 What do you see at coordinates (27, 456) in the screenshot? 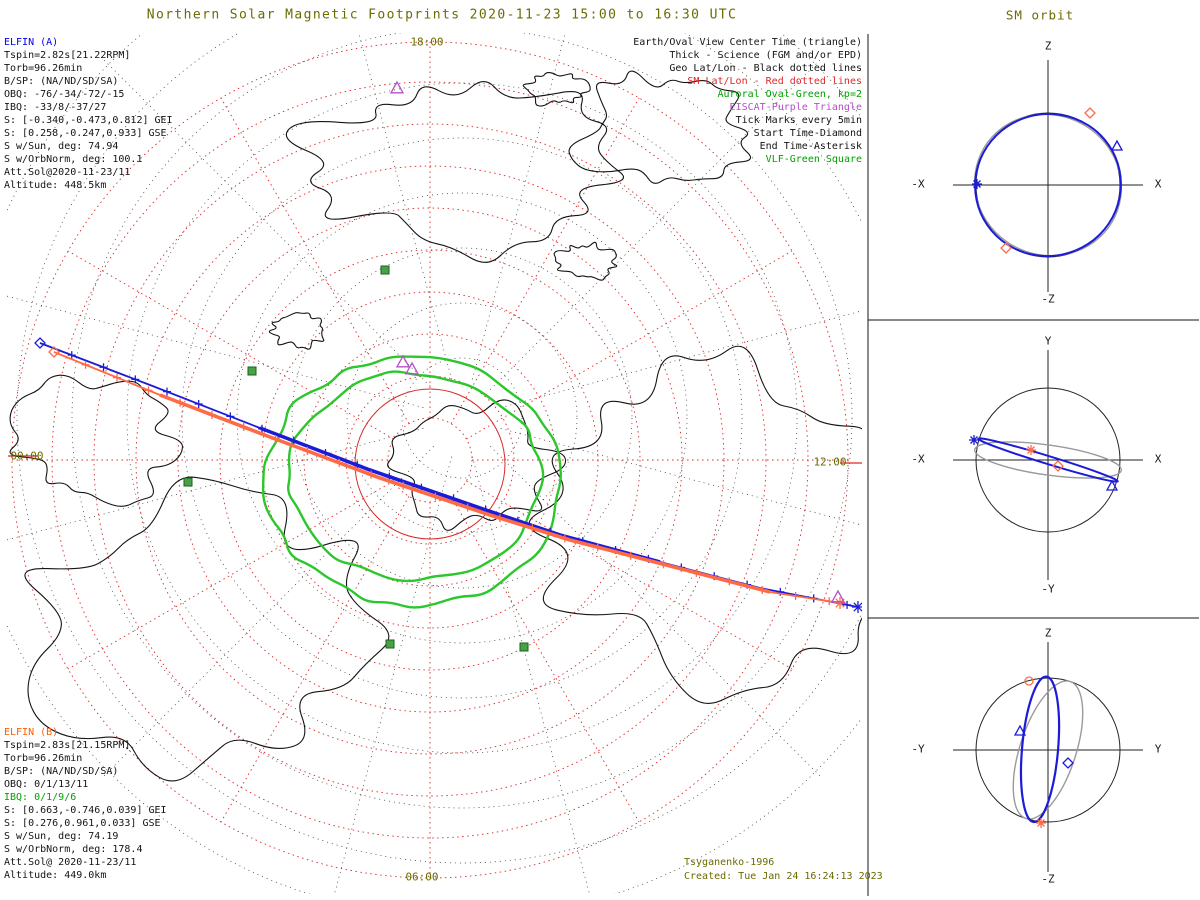
I see `clock-label-00: 00:00` at bounding box center [27, 456].